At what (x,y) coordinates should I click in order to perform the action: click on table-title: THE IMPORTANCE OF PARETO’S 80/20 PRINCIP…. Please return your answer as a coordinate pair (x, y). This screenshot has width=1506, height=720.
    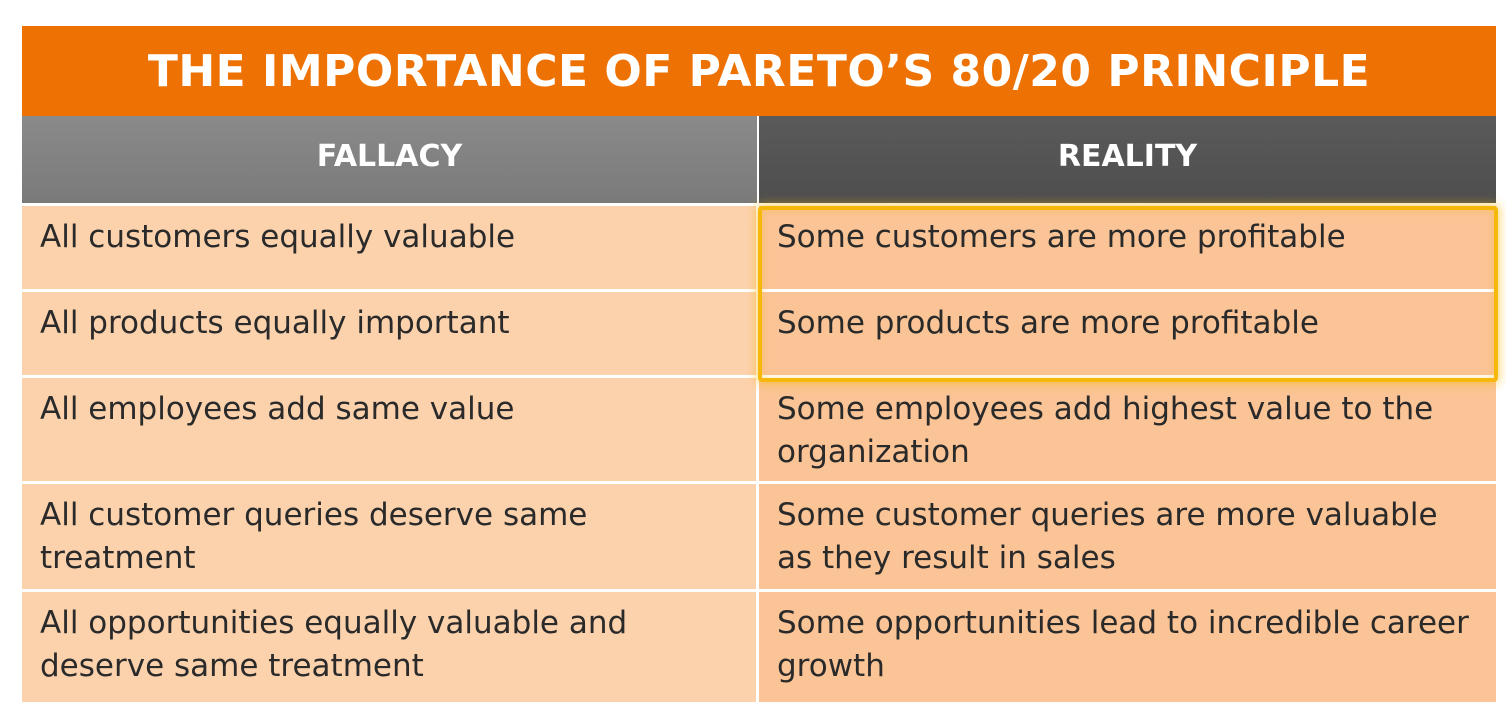
    Looking at the image, I should click on (759, 71).